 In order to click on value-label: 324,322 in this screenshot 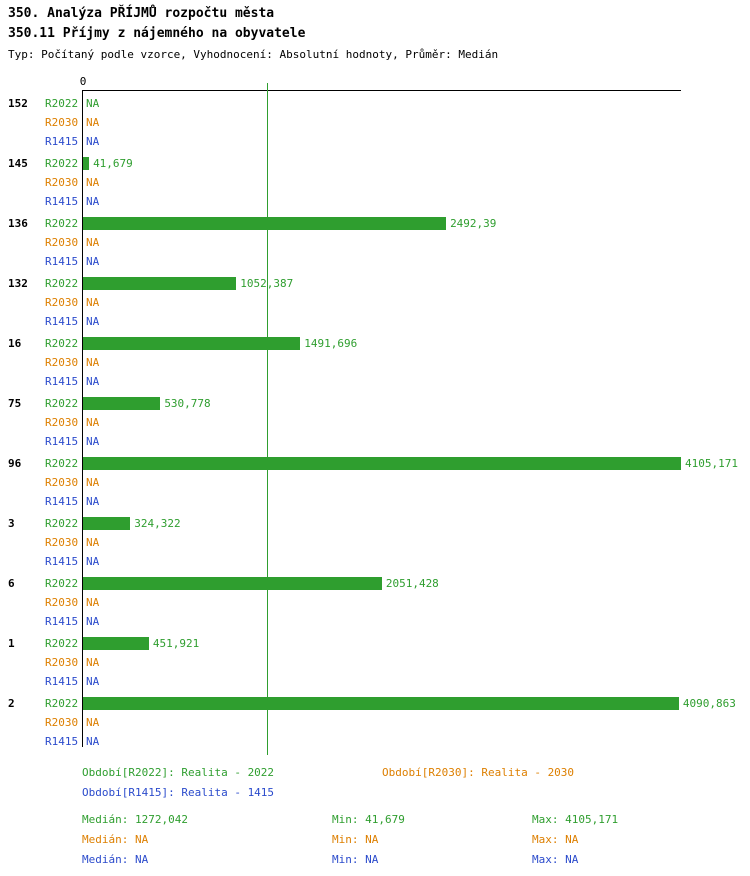, I will do `click(157, 523)`.